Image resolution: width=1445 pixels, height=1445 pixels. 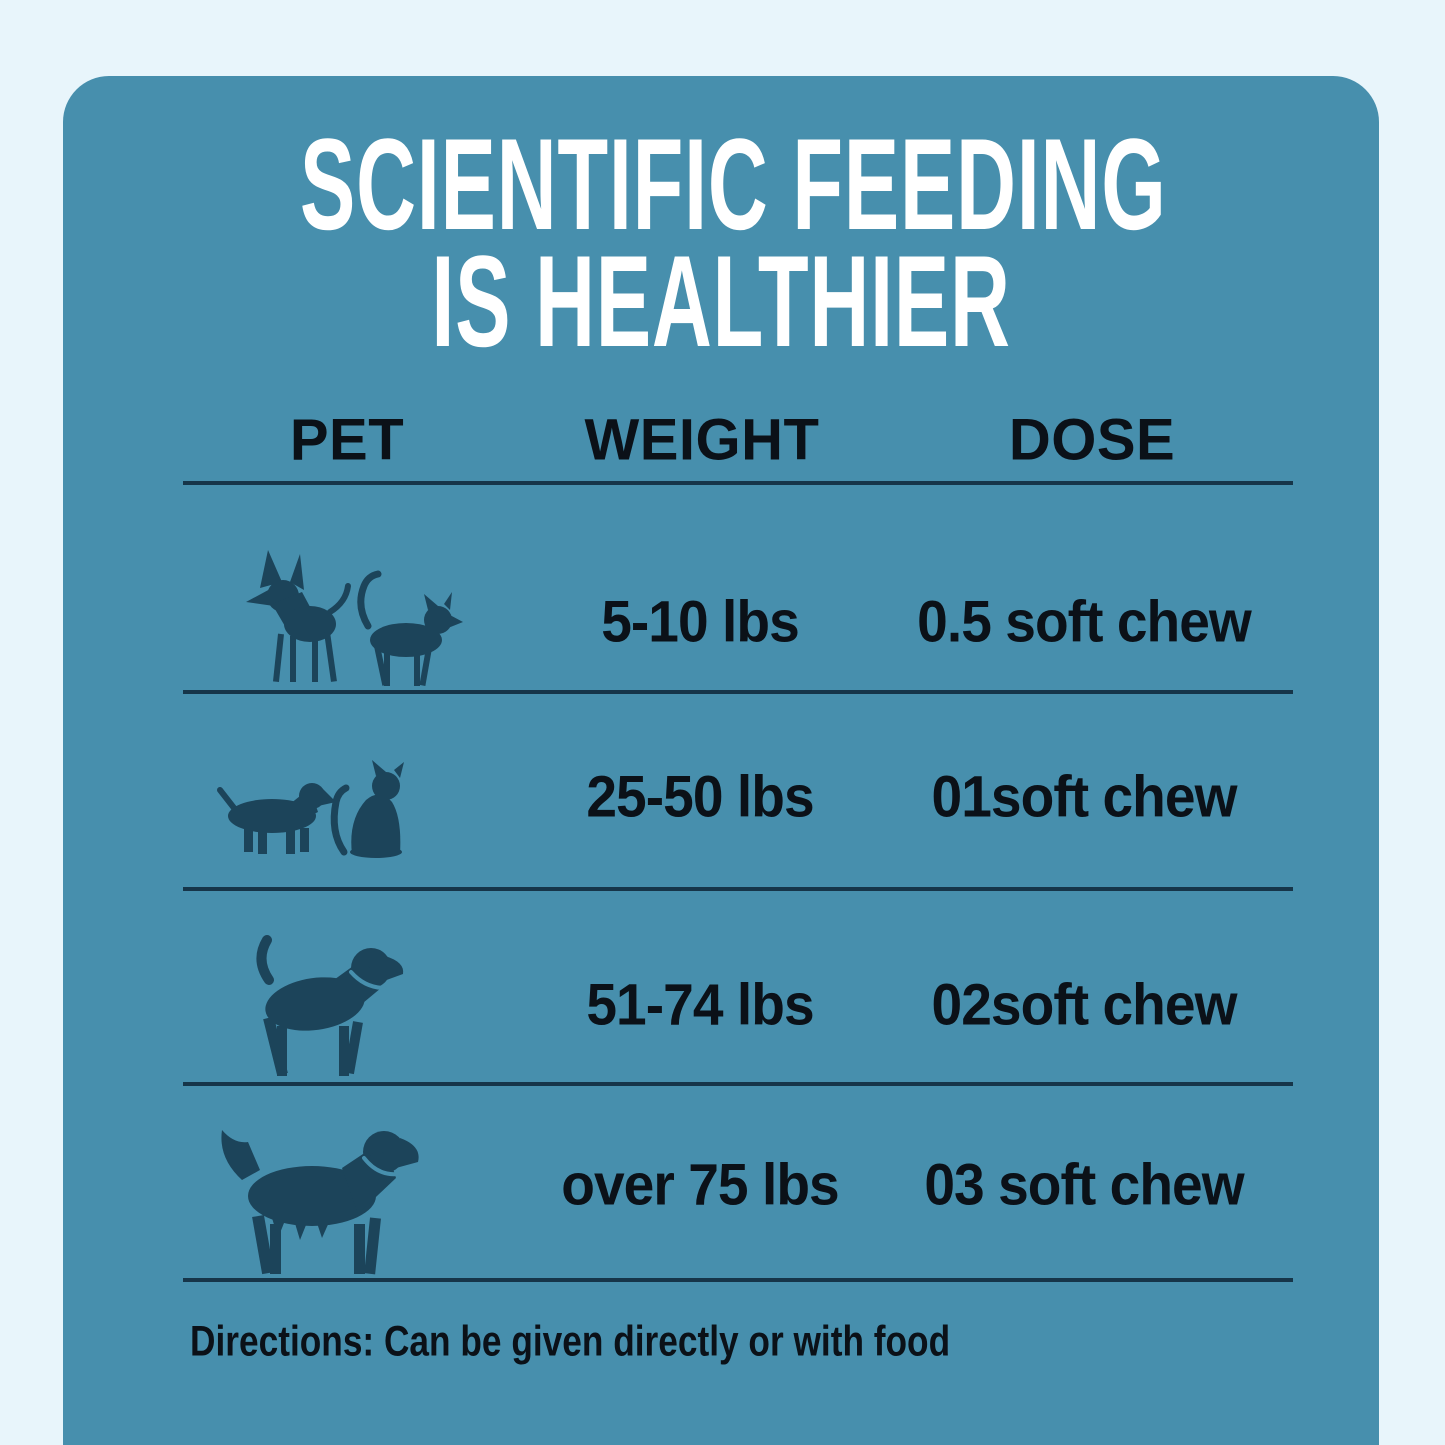 What do you see at coordinates (1084, 1185) in the screenshot?
I see `dose-cell-4: 03 soft chew` at bounding box center [1084, 1185].